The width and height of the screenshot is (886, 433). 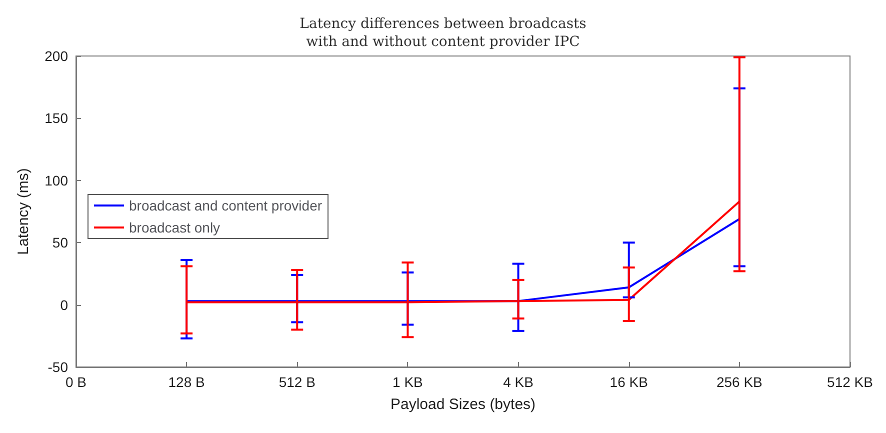 What do you see at coordinates (739, 382) in the screenshot?
I see `x-tick-label: 256 KB` at bounding box center [739, 382].